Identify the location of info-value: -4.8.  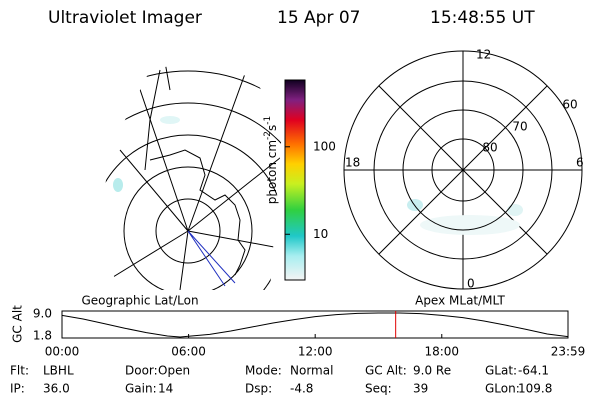
(301, 389).